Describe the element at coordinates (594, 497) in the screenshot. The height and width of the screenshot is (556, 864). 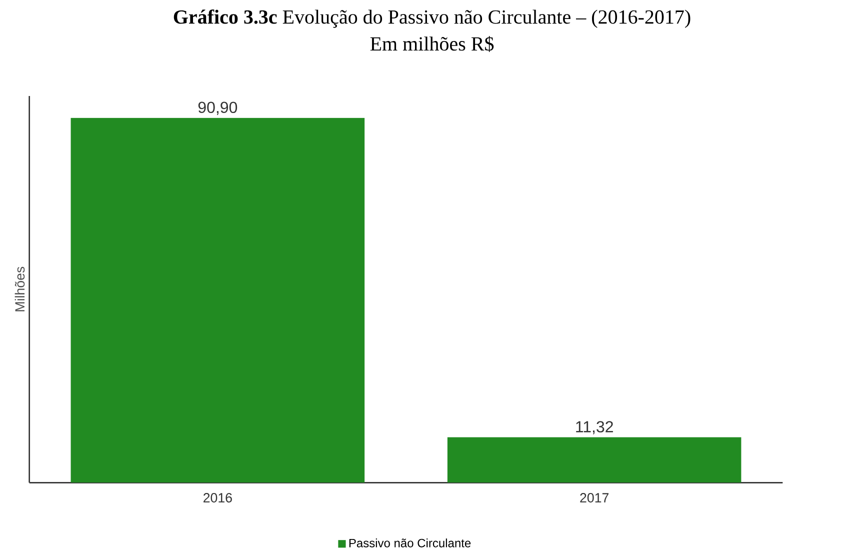
I see `x-tick-label: 2017` at that location.